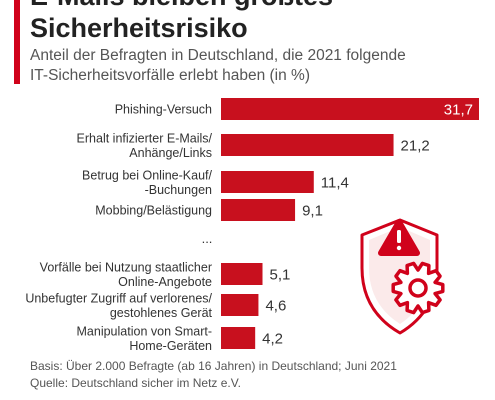 The image size is (495, 400). Describe the element at coordinates (312, 211) in the screenshot. I see `data-label: 9,1` at that location.